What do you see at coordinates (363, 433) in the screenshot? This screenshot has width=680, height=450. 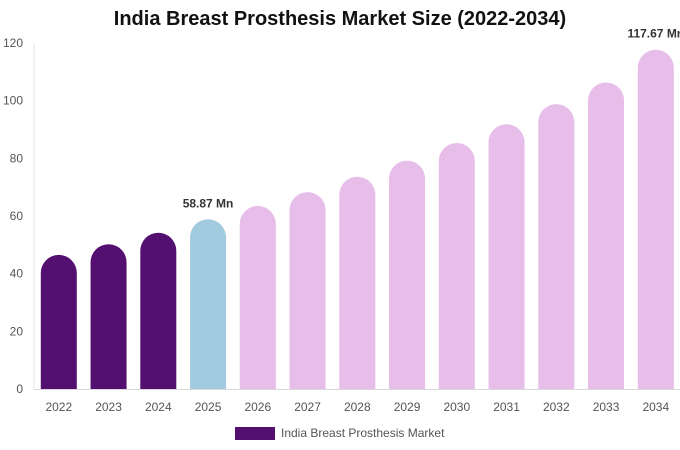 I see `legend-label: India Breast Prosthesis Market` at bounding box center [363, 433].